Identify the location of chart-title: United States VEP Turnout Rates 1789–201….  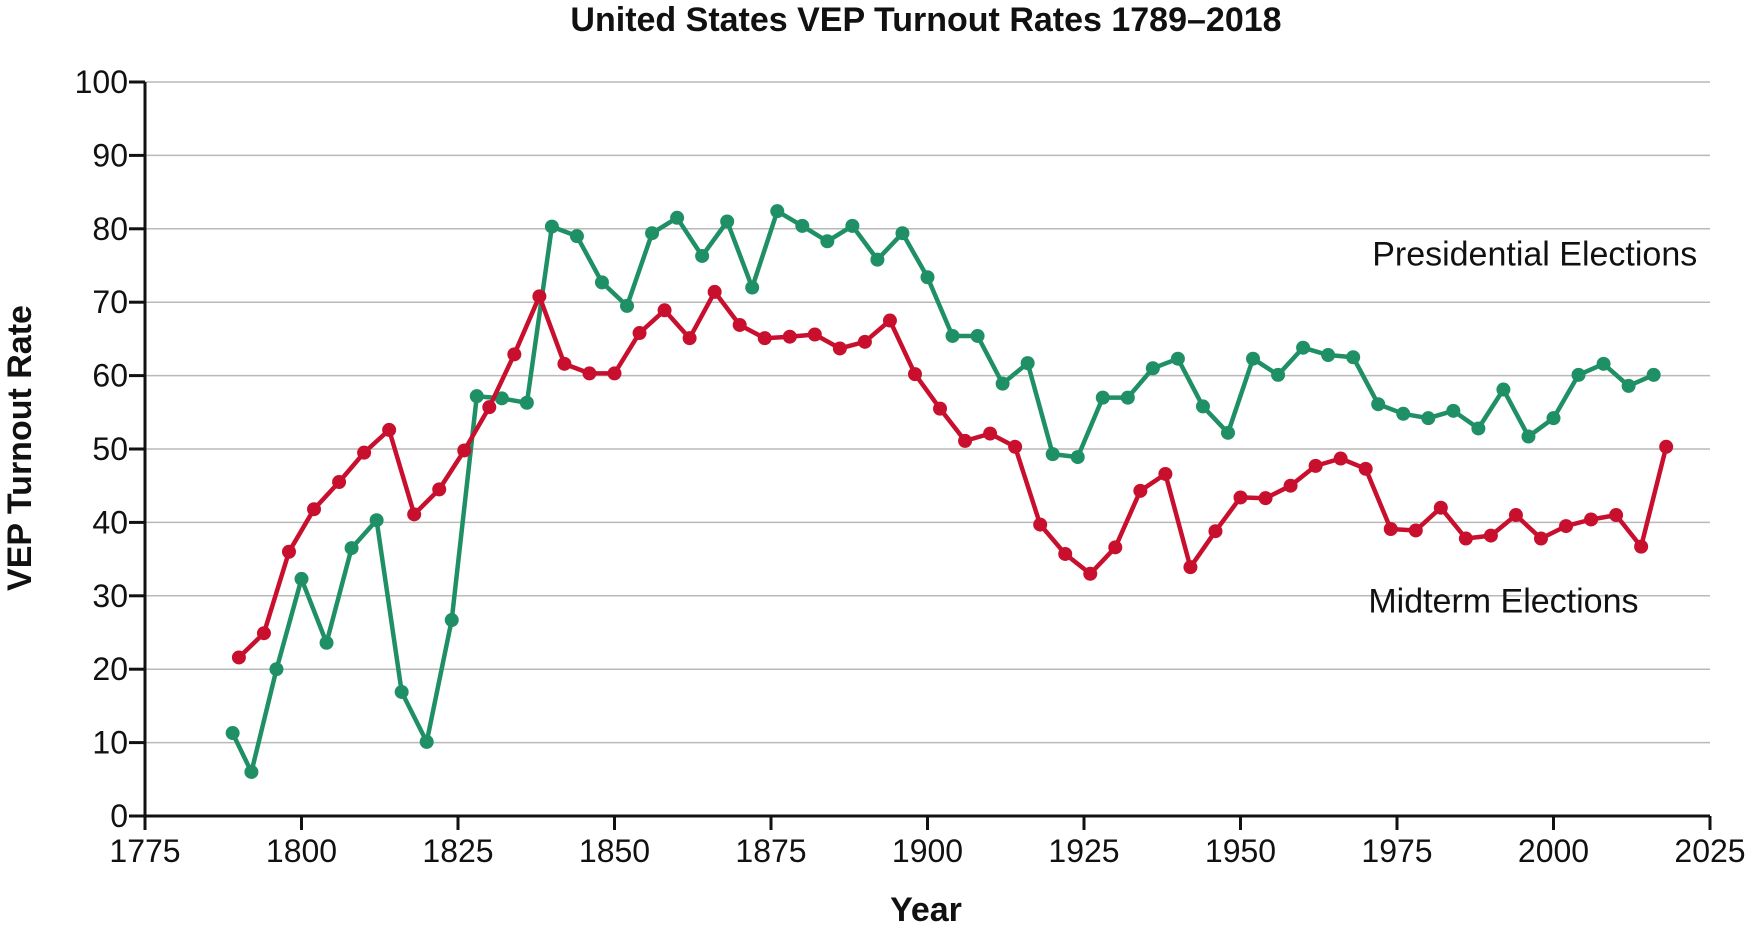
(925, 20).